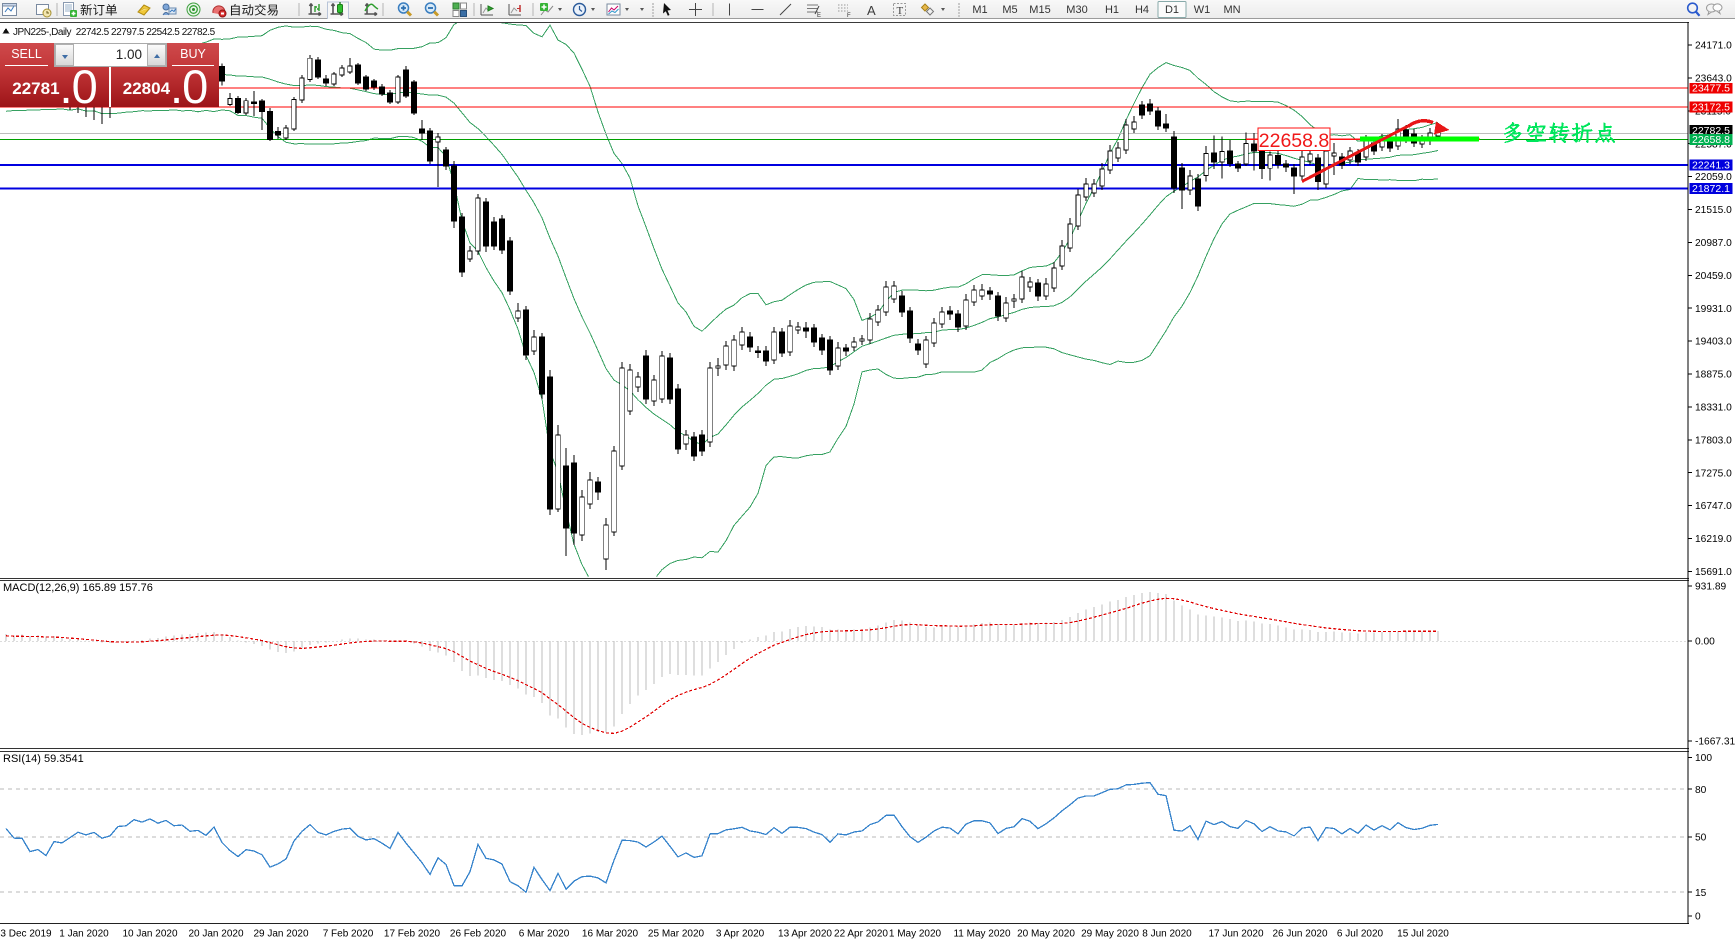  I want to click on svg-text: W1, so click(1202, 10).